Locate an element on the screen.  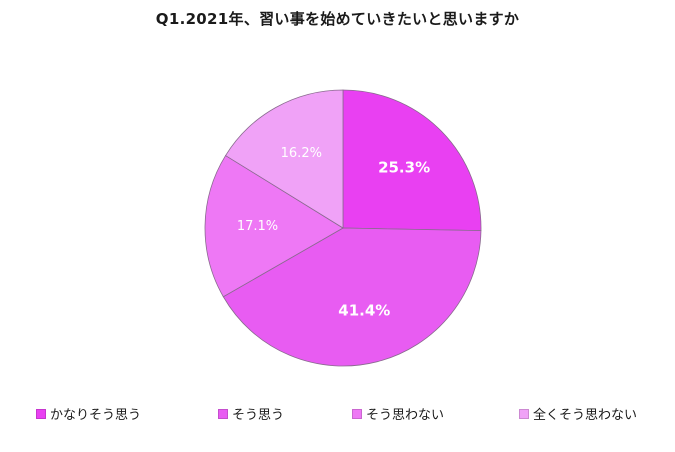
pie-slice-sou-omou is located at coordinates (352, 297).